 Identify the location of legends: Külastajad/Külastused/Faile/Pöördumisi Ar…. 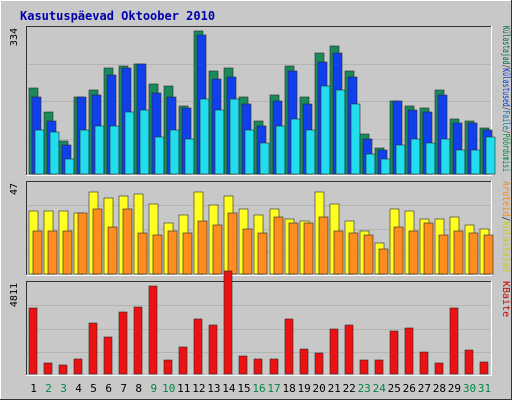
(505, 171).